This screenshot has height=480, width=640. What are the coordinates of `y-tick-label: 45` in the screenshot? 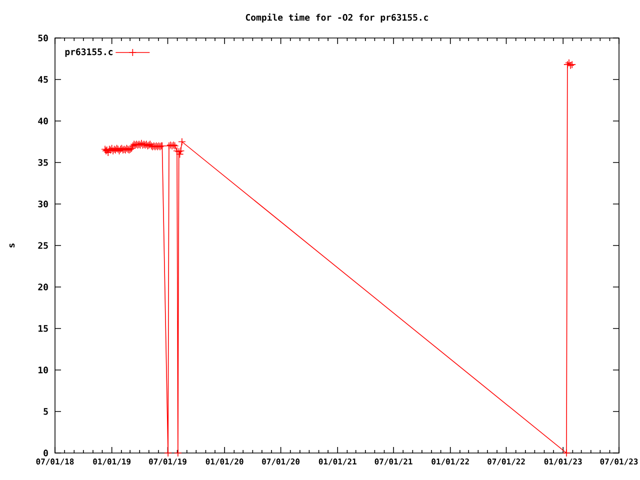 It's located at (43, 79).